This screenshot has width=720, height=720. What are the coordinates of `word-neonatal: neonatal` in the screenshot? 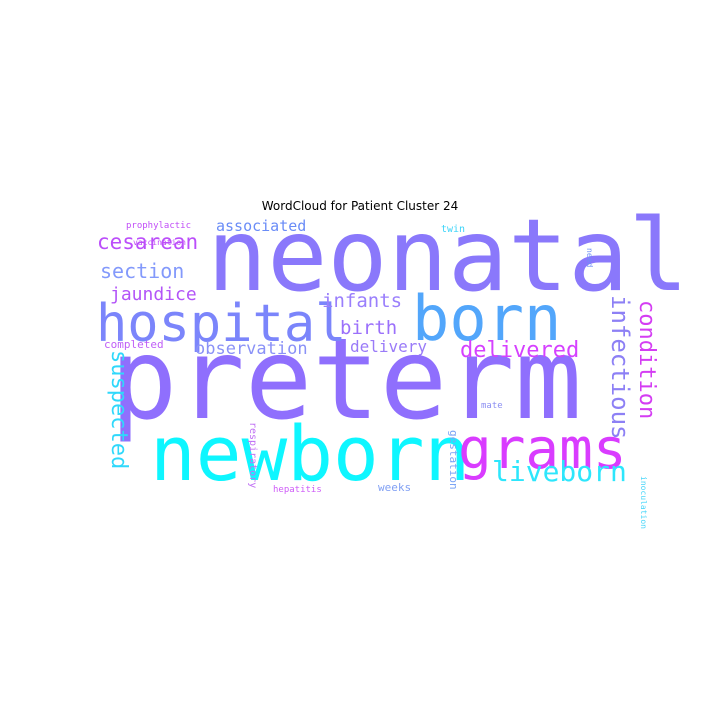 It's located at (448, 255).